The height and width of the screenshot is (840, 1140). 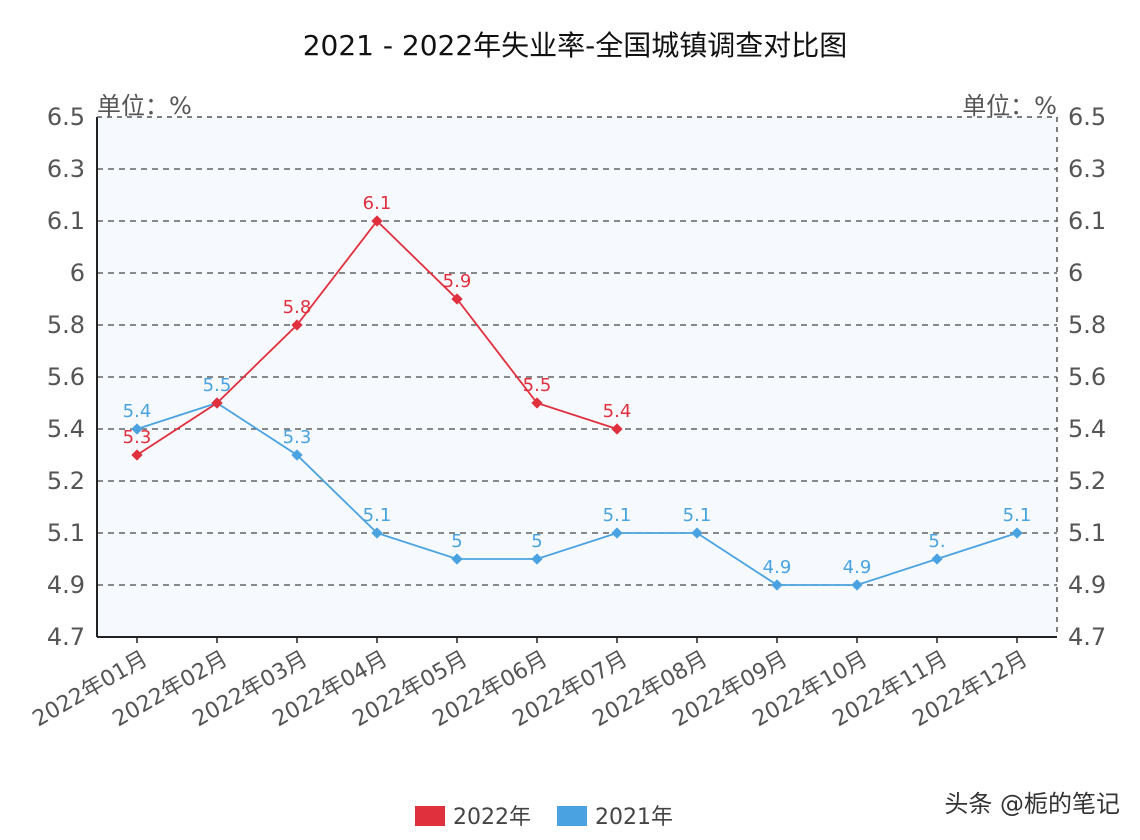 I want to click on data-label: 6.1, so click(x=377, y=203).